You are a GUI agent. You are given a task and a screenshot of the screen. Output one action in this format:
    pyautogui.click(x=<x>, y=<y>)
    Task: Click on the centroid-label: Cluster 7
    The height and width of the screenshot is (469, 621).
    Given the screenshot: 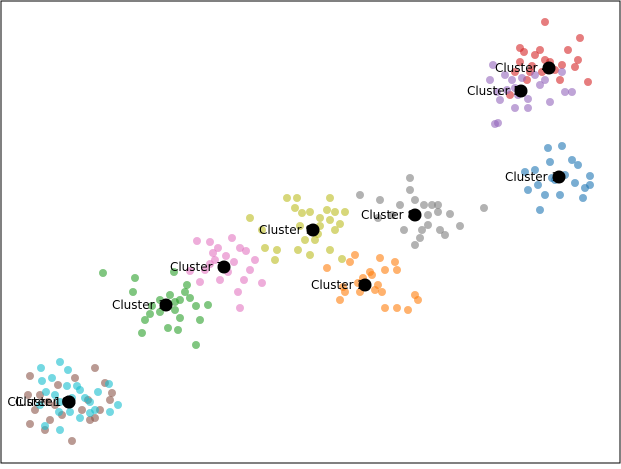 What is the action you would take?
    pyautogui.click(x=197, y=267)
    